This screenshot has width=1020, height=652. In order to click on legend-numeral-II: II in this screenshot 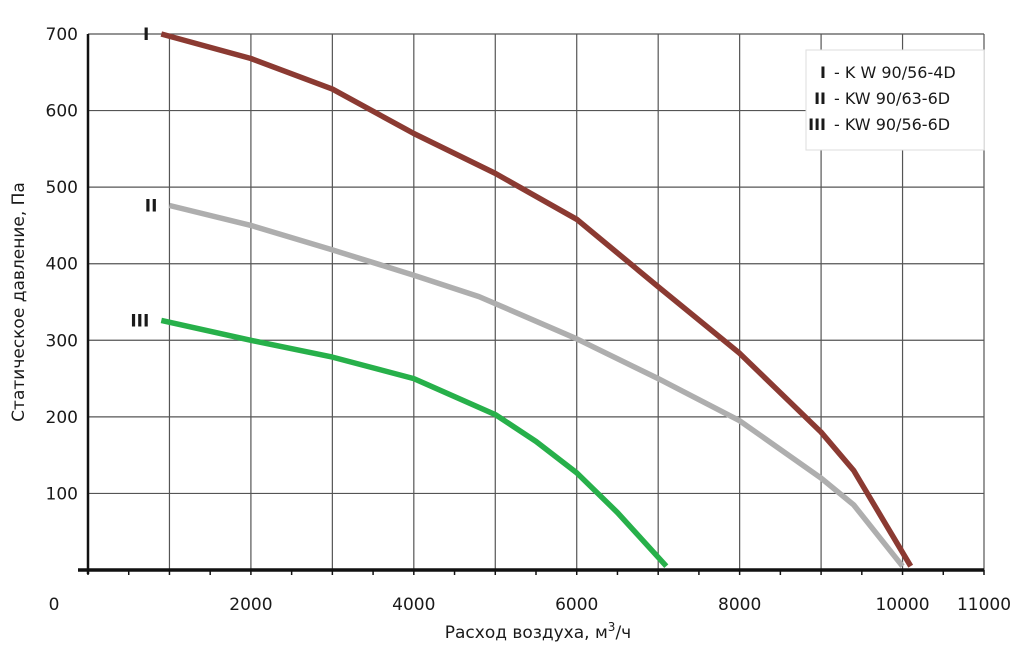, I will do `click(820, 98)`.